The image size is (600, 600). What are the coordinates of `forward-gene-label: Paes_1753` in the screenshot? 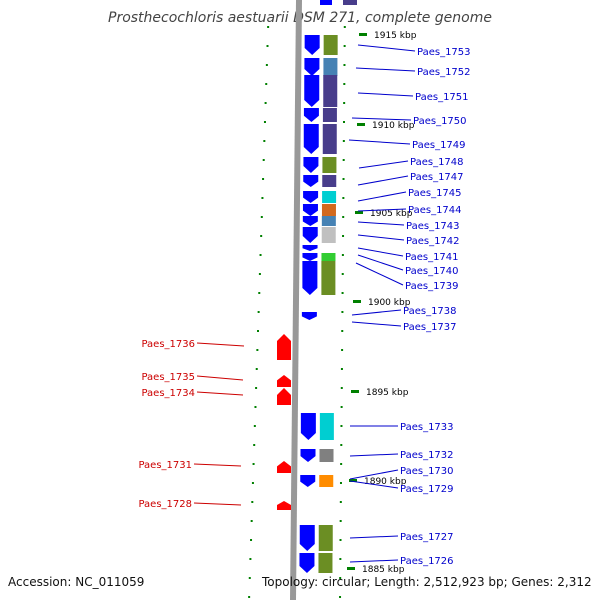 It's located at (444, 52).